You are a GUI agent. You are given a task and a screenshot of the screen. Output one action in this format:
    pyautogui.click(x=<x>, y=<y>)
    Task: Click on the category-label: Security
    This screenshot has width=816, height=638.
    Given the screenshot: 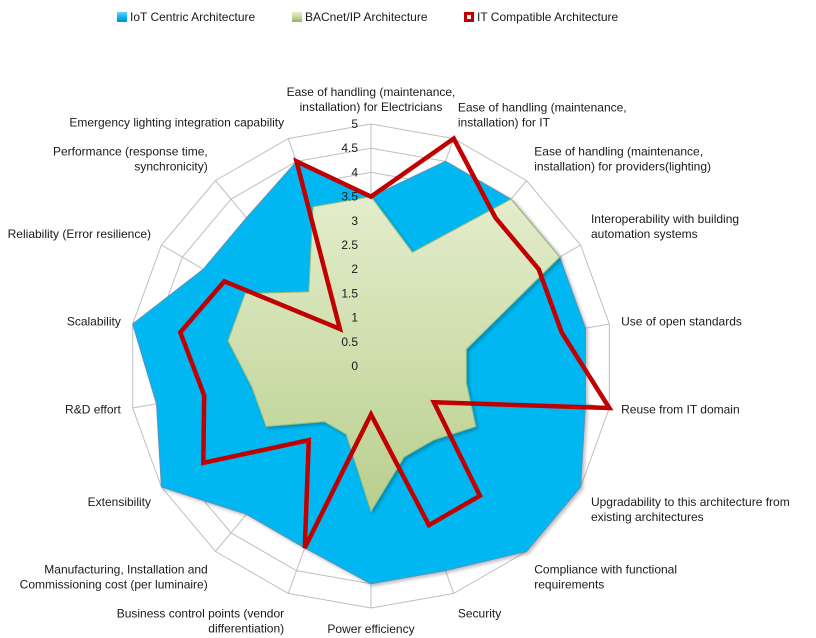 What is the action you would take?
    pyautogui.click(x=479, y=614)
    